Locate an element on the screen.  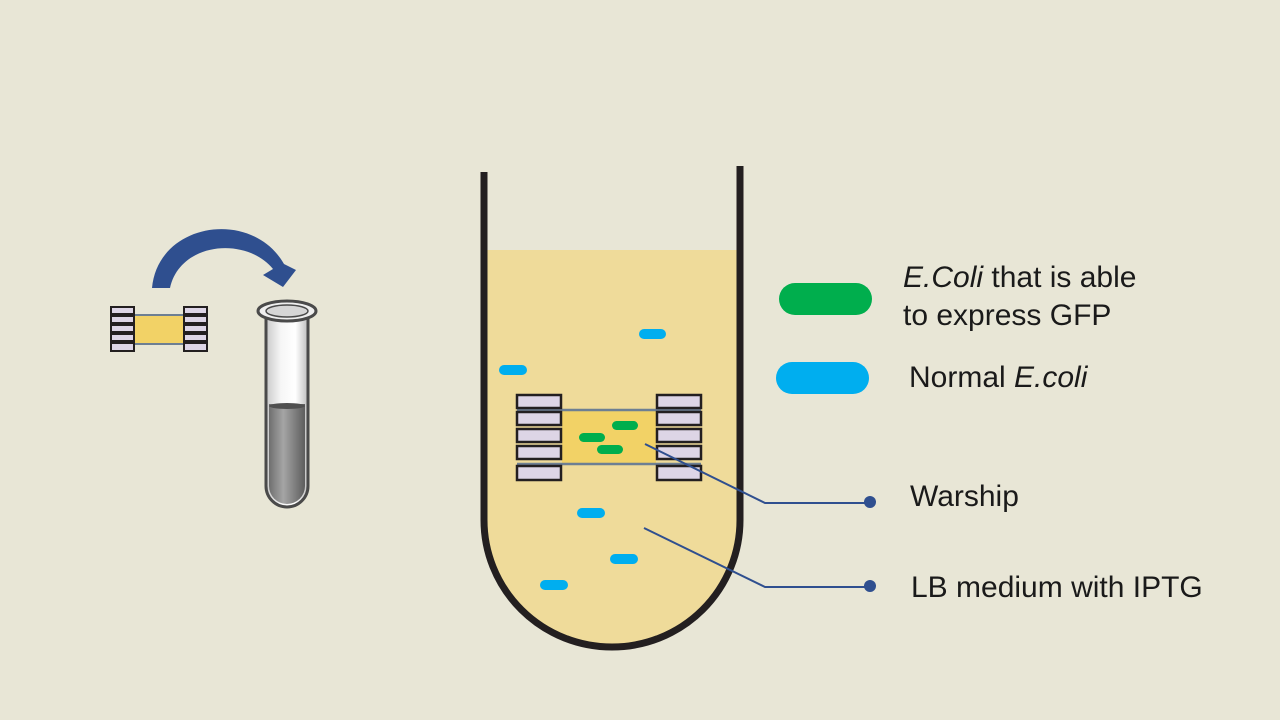
warship-leader is located at coordinates (760, 475).